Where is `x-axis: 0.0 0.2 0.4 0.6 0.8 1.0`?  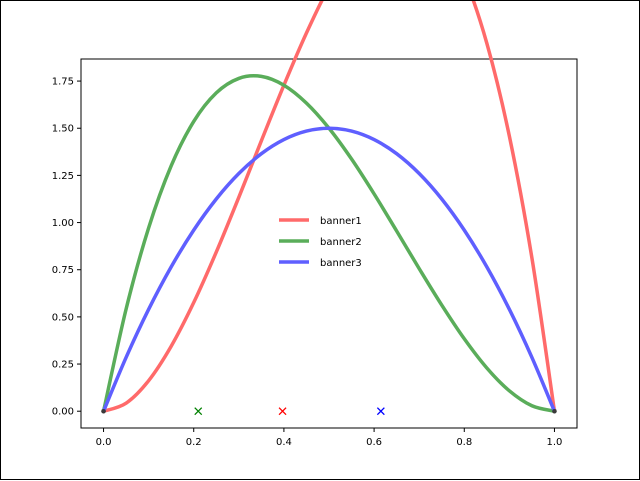
x-axis: 0.0 0.2 0.4 0.6 0.8 1.0 is located at coordinates (329, 438).